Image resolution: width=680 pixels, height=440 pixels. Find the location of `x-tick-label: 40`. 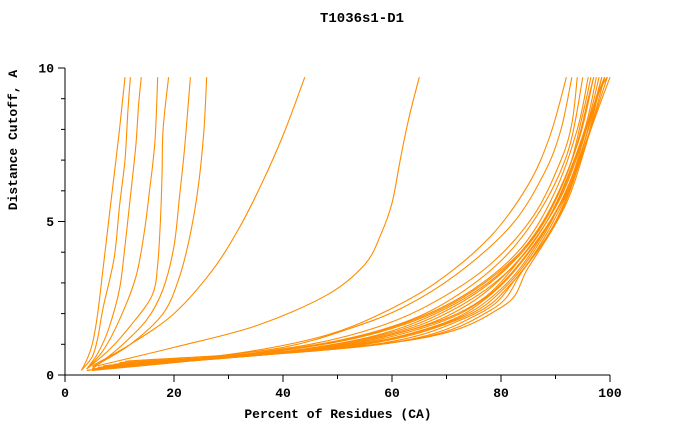

x-tick-label: 40 is located at coordinates (283, 393).